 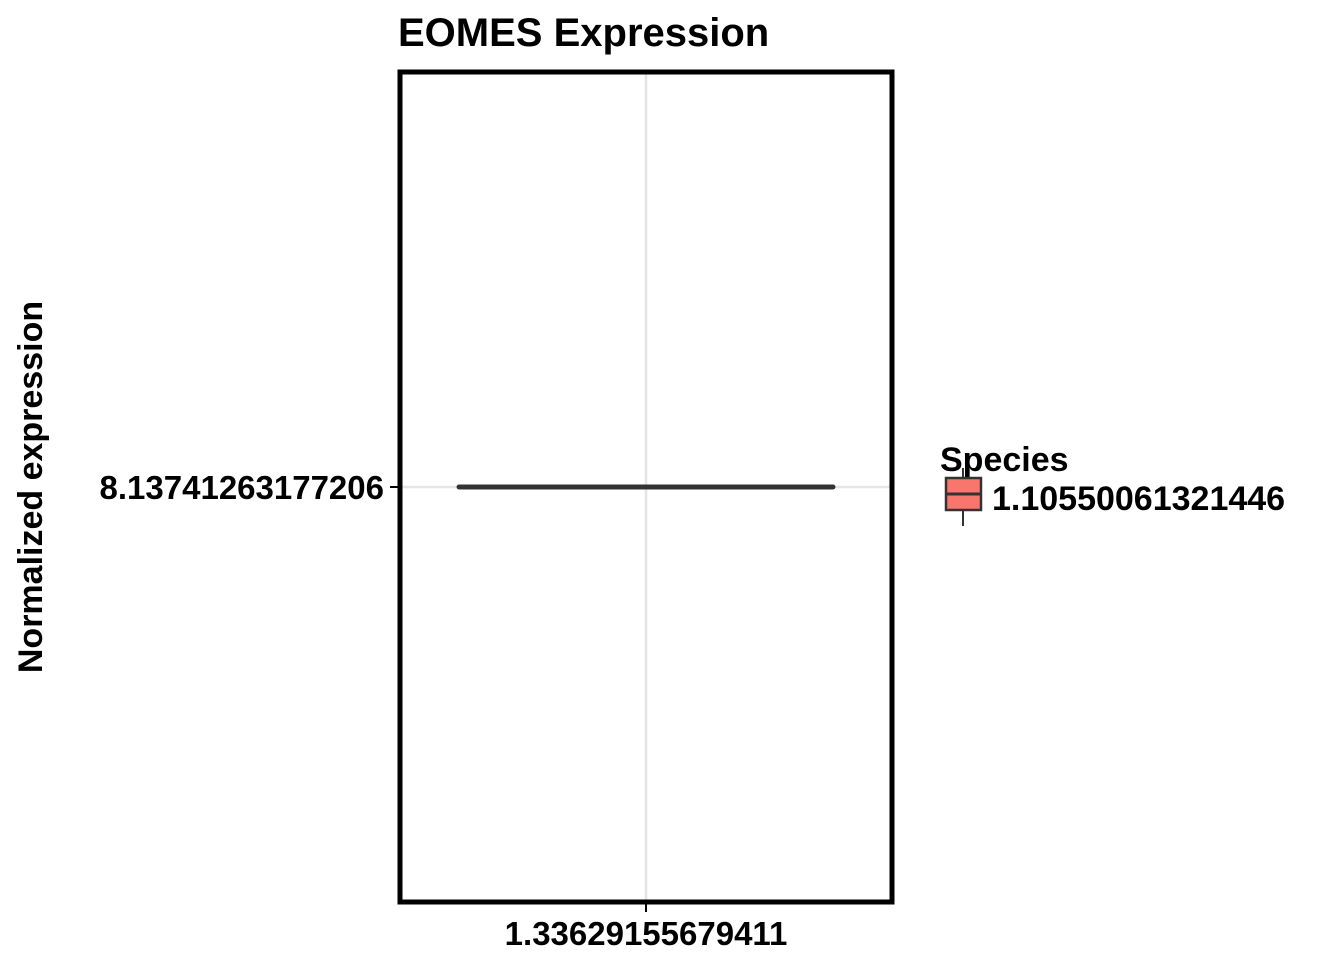 I want to click on legend: Species 1.10550061321446, so click(x=1112, y=483).